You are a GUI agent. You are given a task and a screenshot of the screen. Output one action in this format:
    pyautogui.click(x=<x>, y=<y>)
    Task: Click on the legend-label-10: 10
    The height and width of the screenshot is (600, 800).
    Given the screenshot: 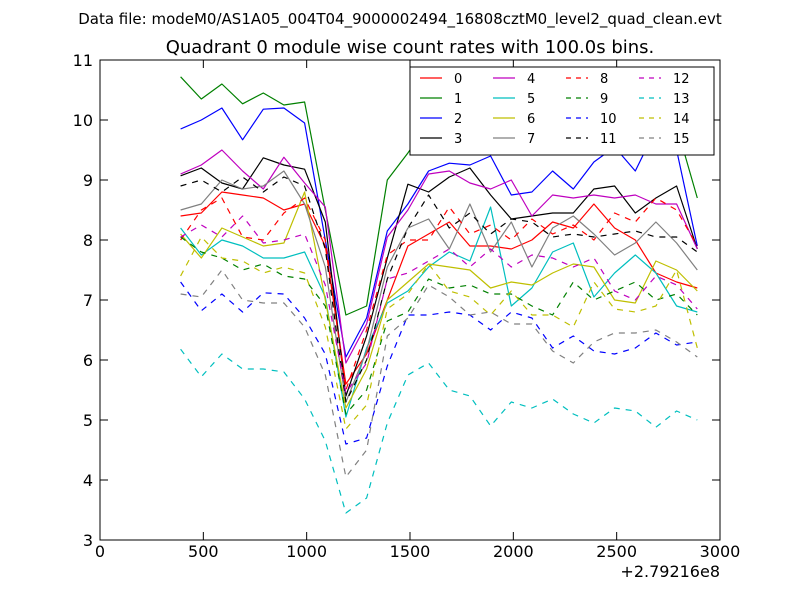 What is the action you would take?
    pyautogui.click(x=608, y=119)
    